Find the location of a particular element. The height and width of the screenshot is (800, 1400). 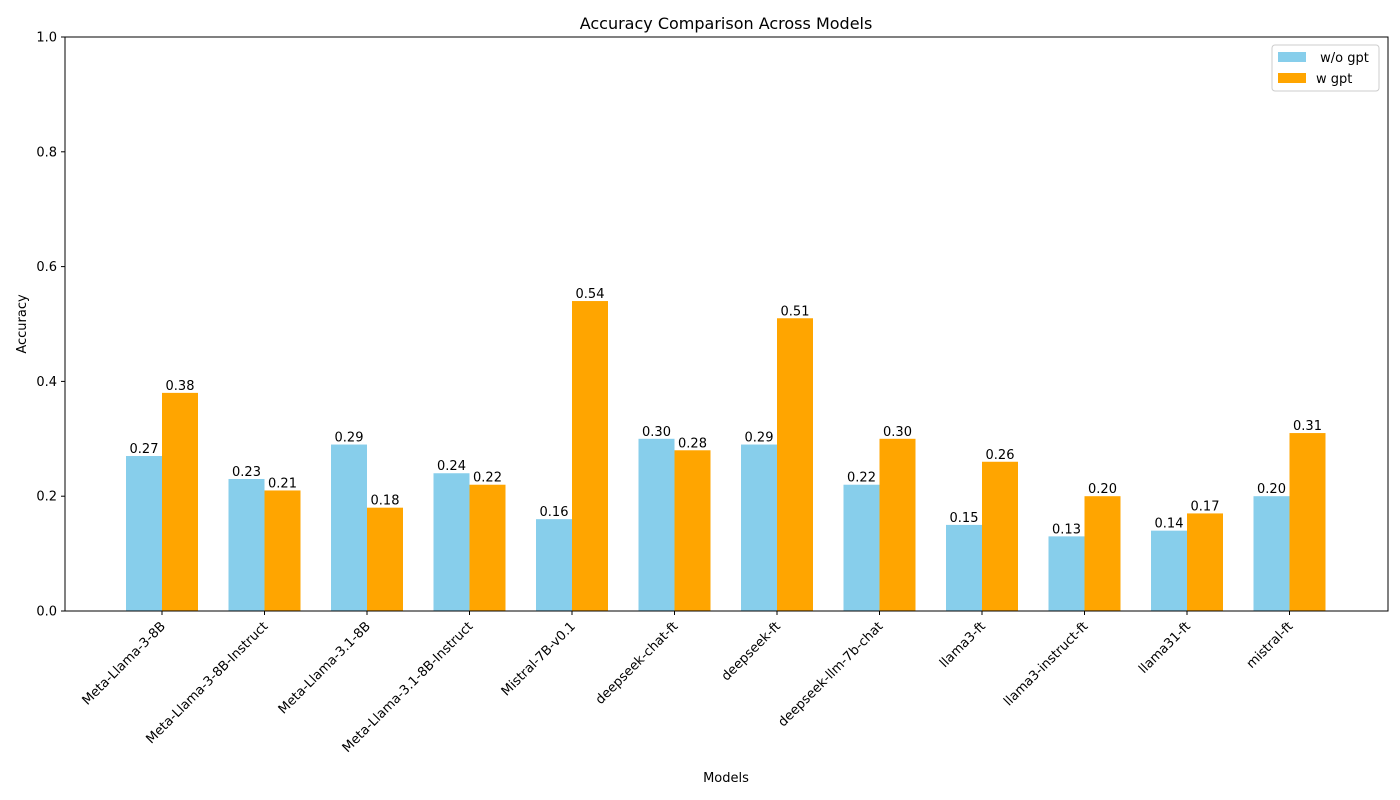

x-tick-label: Mistral-7B-v0.1 is located at coordinates (539, 659).